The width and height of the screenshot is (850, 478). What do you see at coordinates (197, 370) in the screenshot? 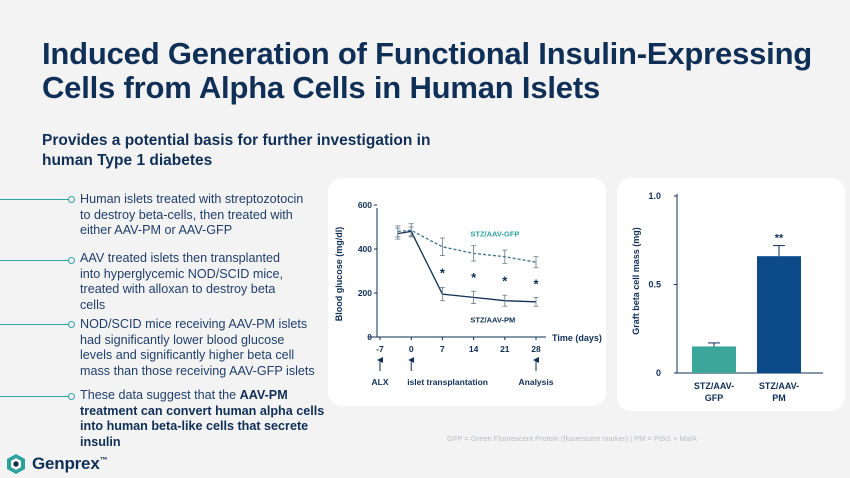
I see `bullet-line: mass than those receiving AAV-GFP islets` at bounding box center [197, 370].